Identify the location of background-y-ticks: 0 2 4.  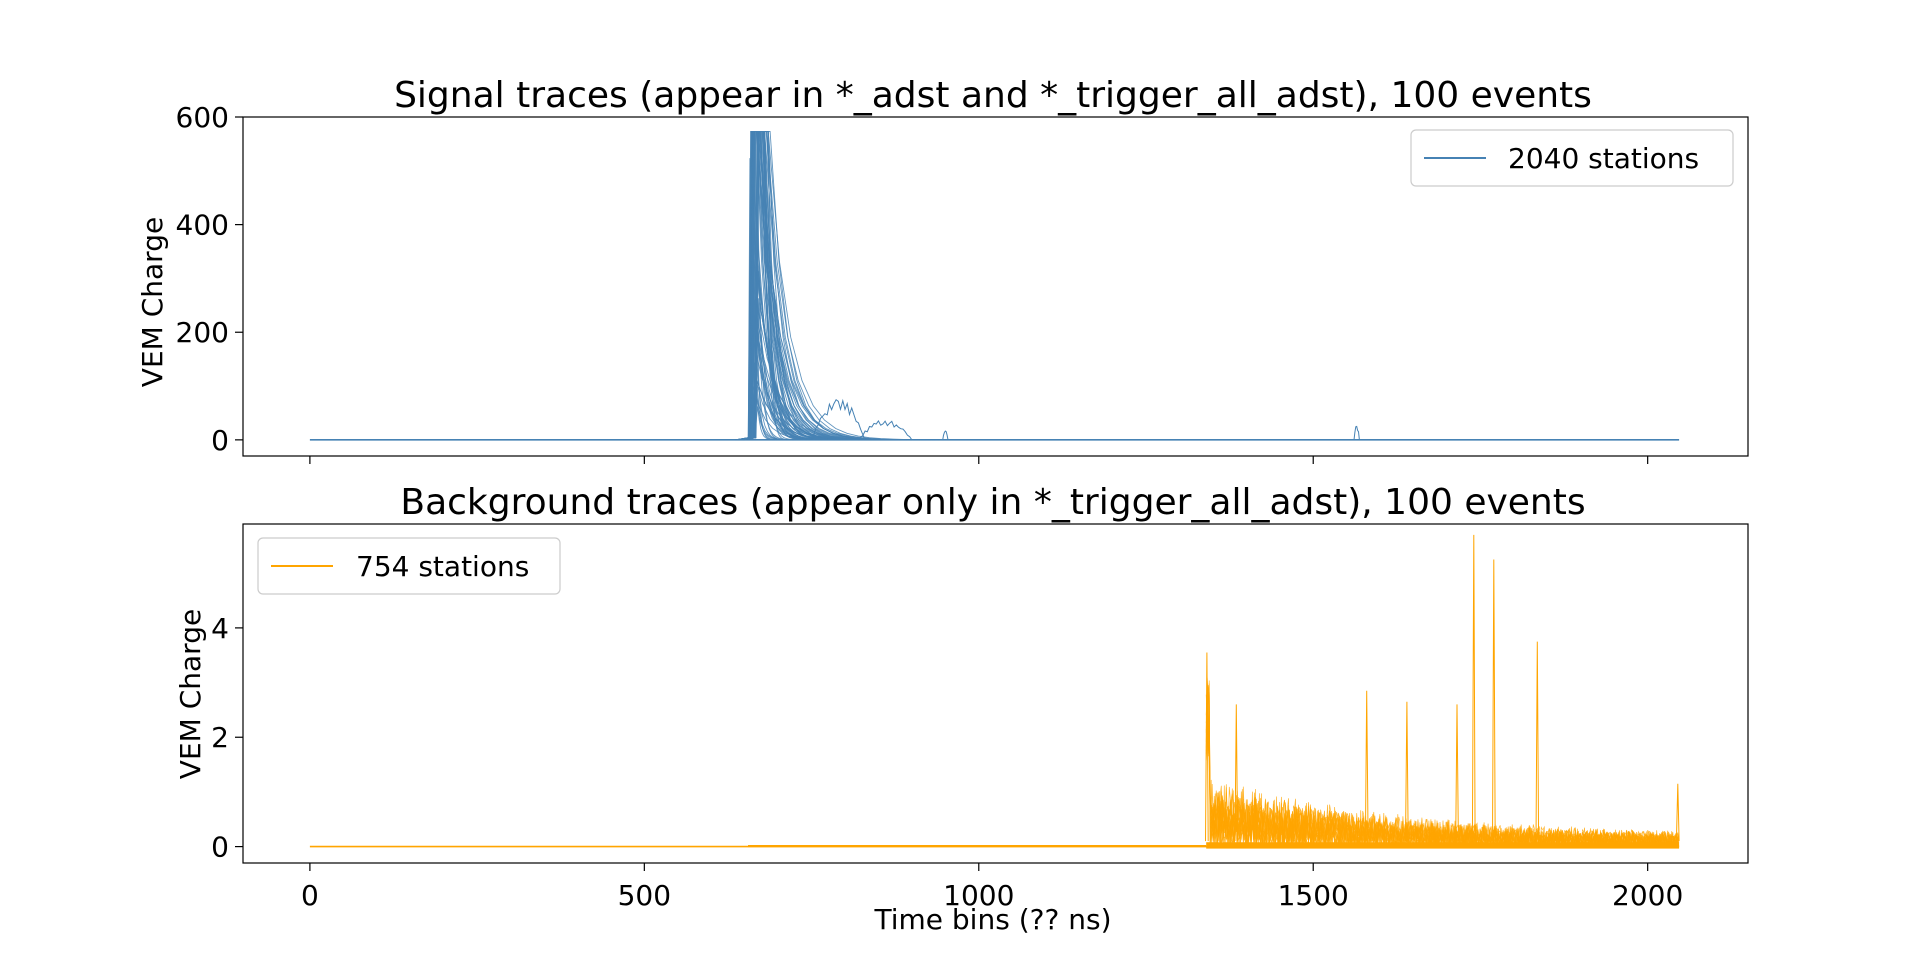
(227, 738).